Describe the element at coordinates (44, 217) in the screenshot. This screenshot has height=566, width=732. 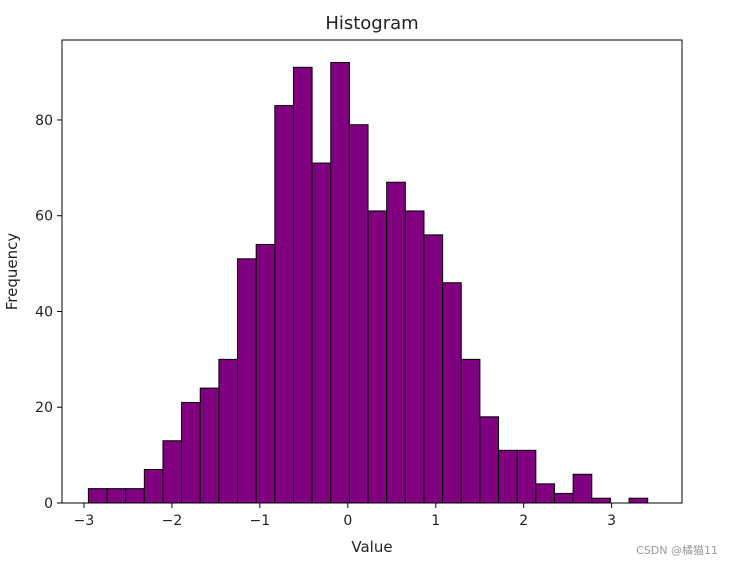
I see `y-tick-label: 60` at that location.